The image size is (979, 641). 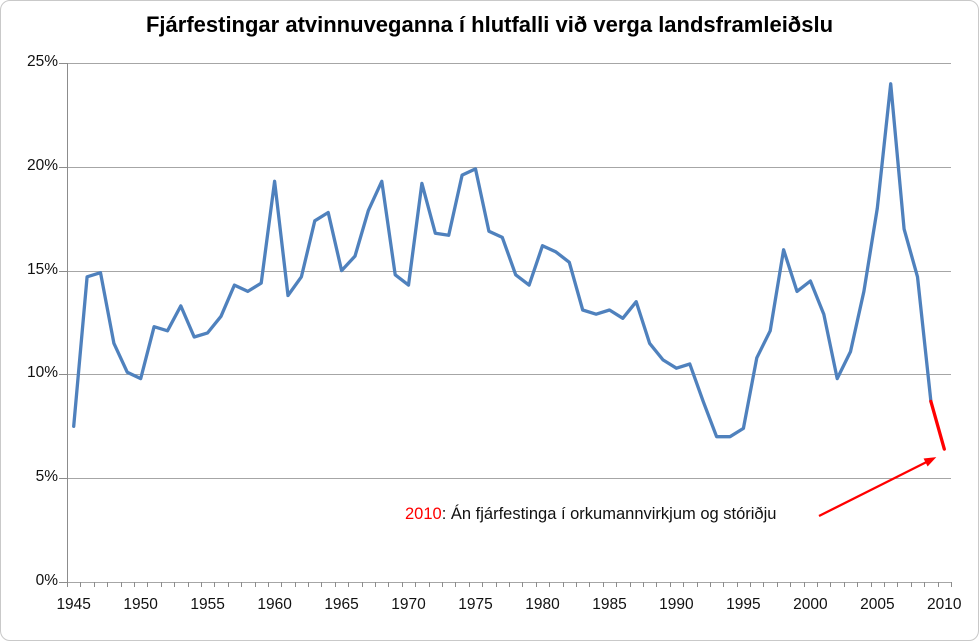 What do you see at coordinates (46, 477) in the screenshot?
I see `y-axis-label: 5%` at bounding box center [46, 477].